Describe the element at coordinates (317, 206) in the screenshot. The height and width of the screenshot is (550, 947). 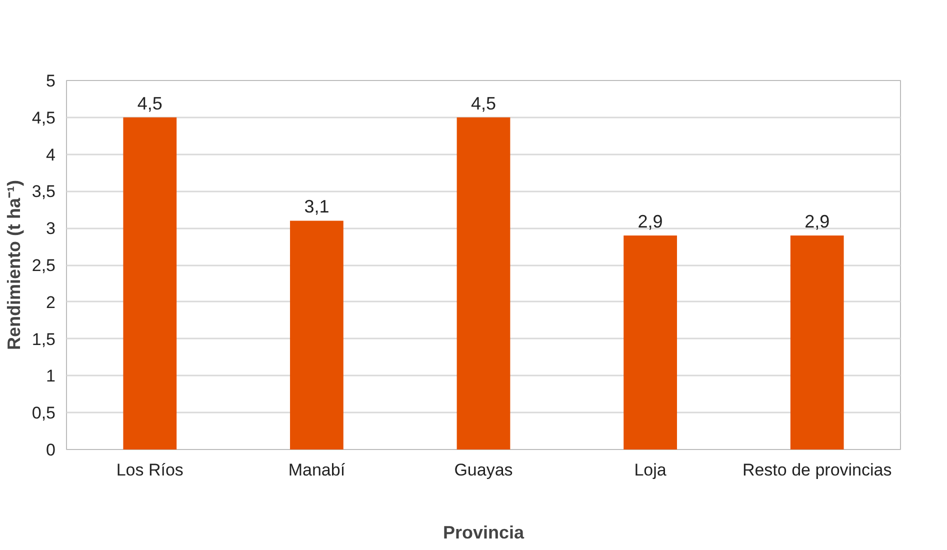
I see `data-label: 3,1` at that location.